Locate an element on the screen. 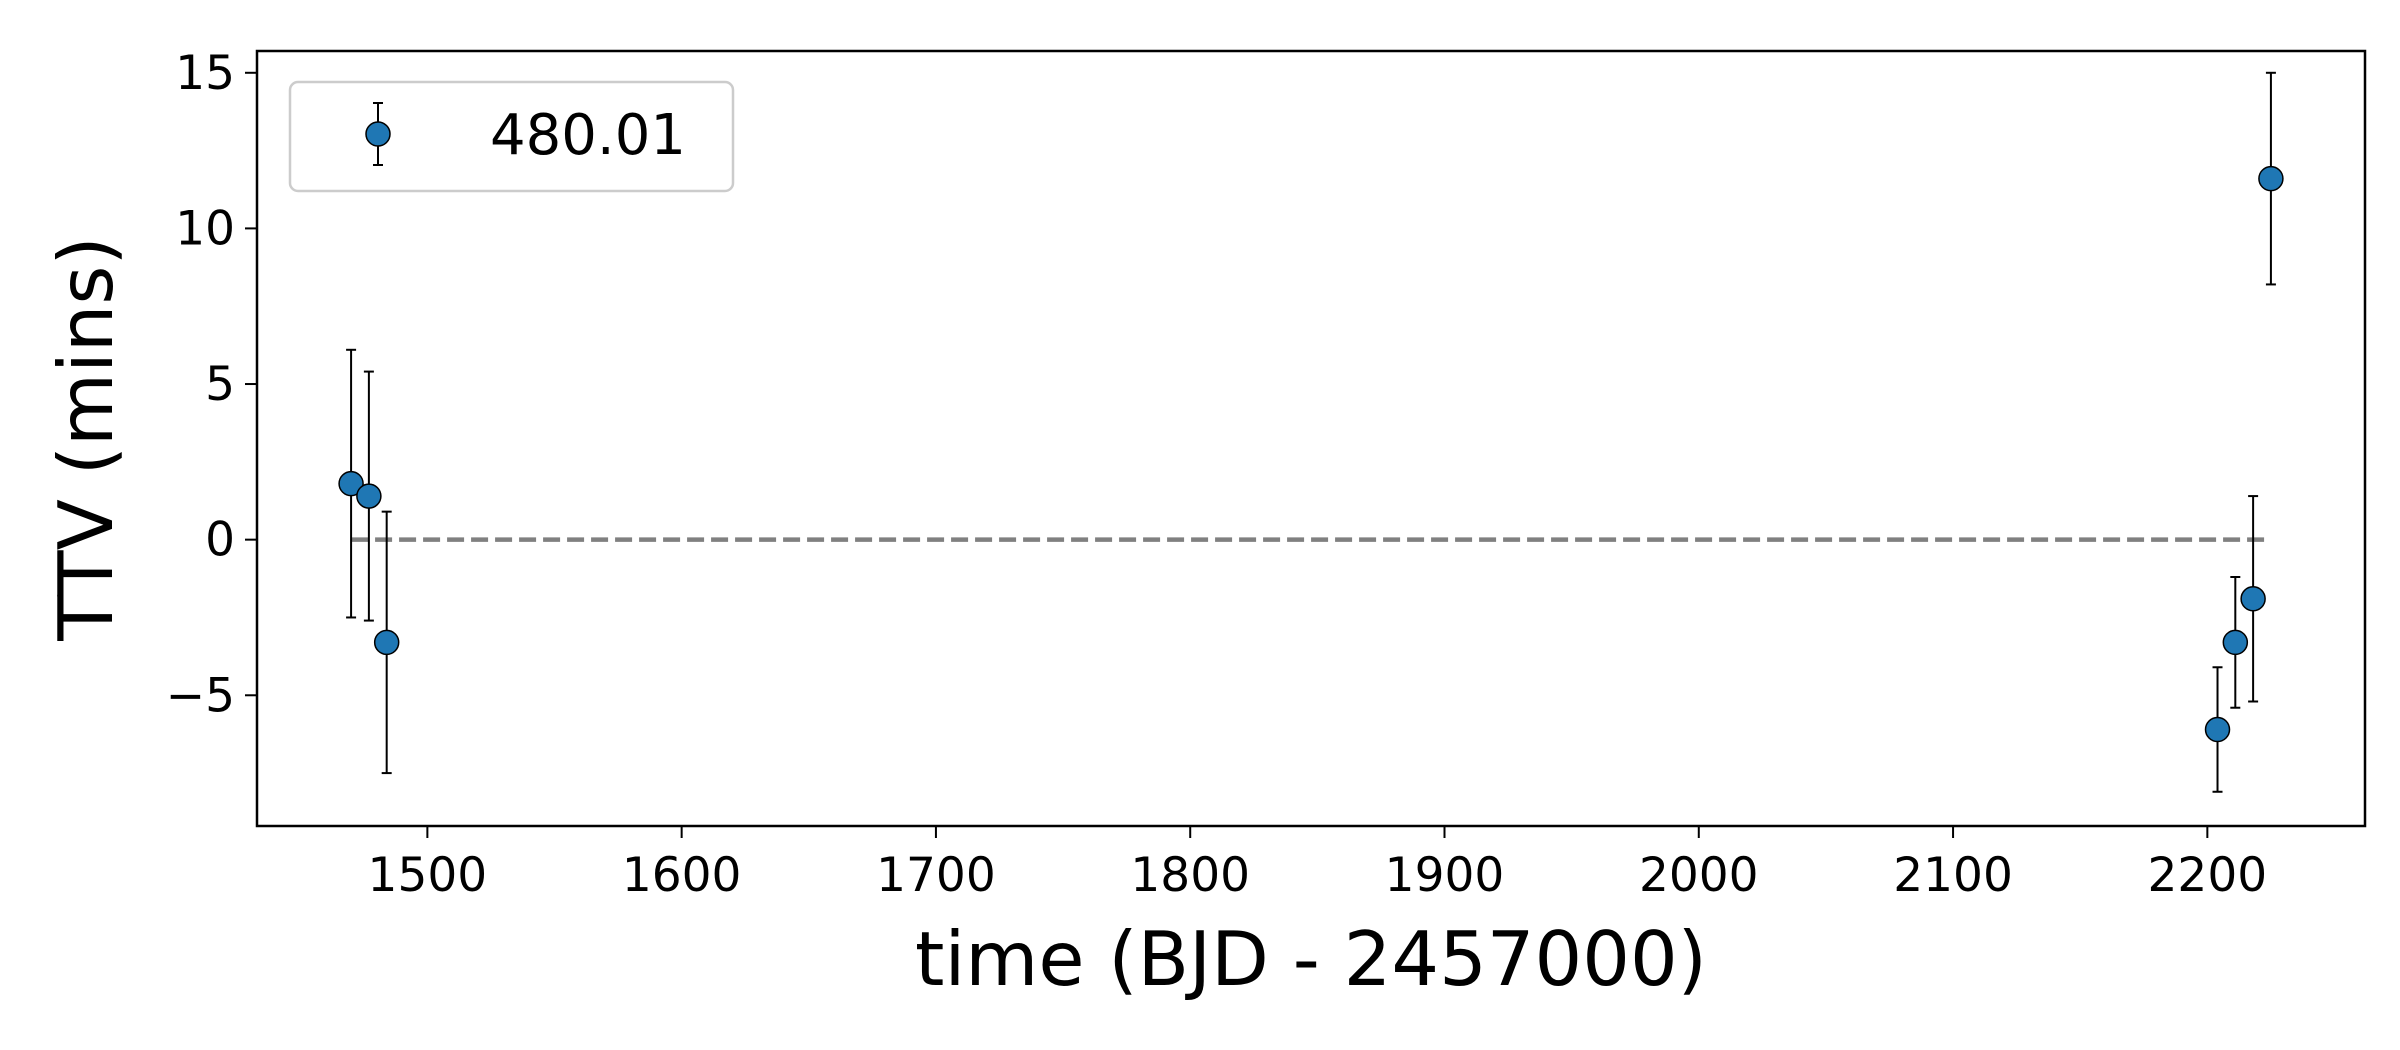 The image size is (2400, 1050). legend-box is located at coordinates (511, 136).